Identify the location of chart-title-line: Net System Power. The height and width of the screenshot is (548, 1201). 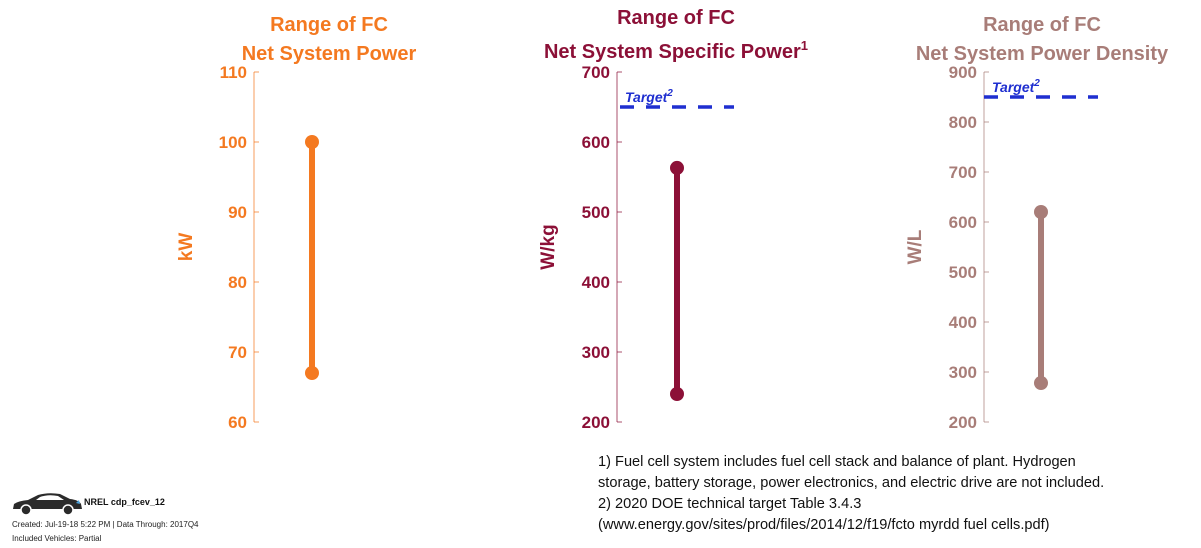
(329, 54).